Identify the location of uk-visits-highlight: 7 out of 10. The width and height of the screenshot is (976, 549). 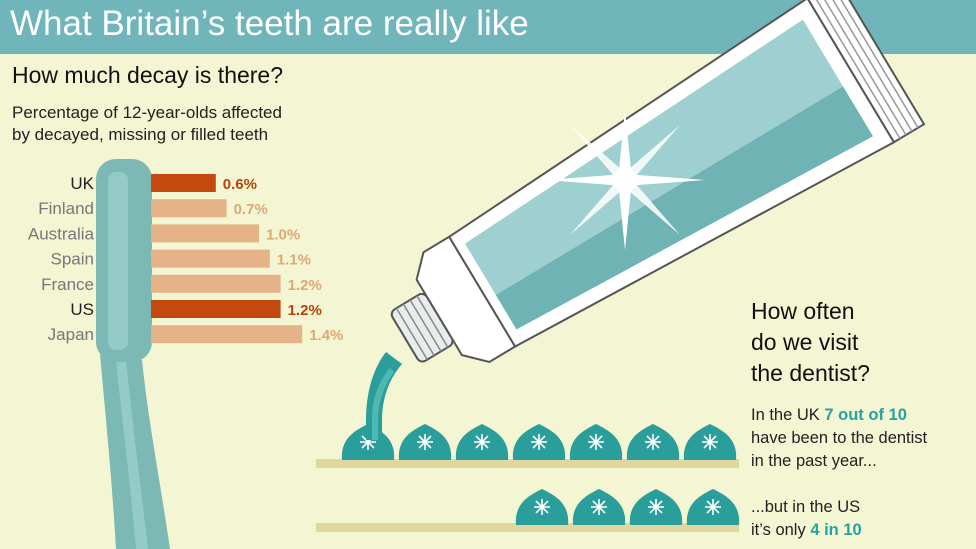
(865, 415).